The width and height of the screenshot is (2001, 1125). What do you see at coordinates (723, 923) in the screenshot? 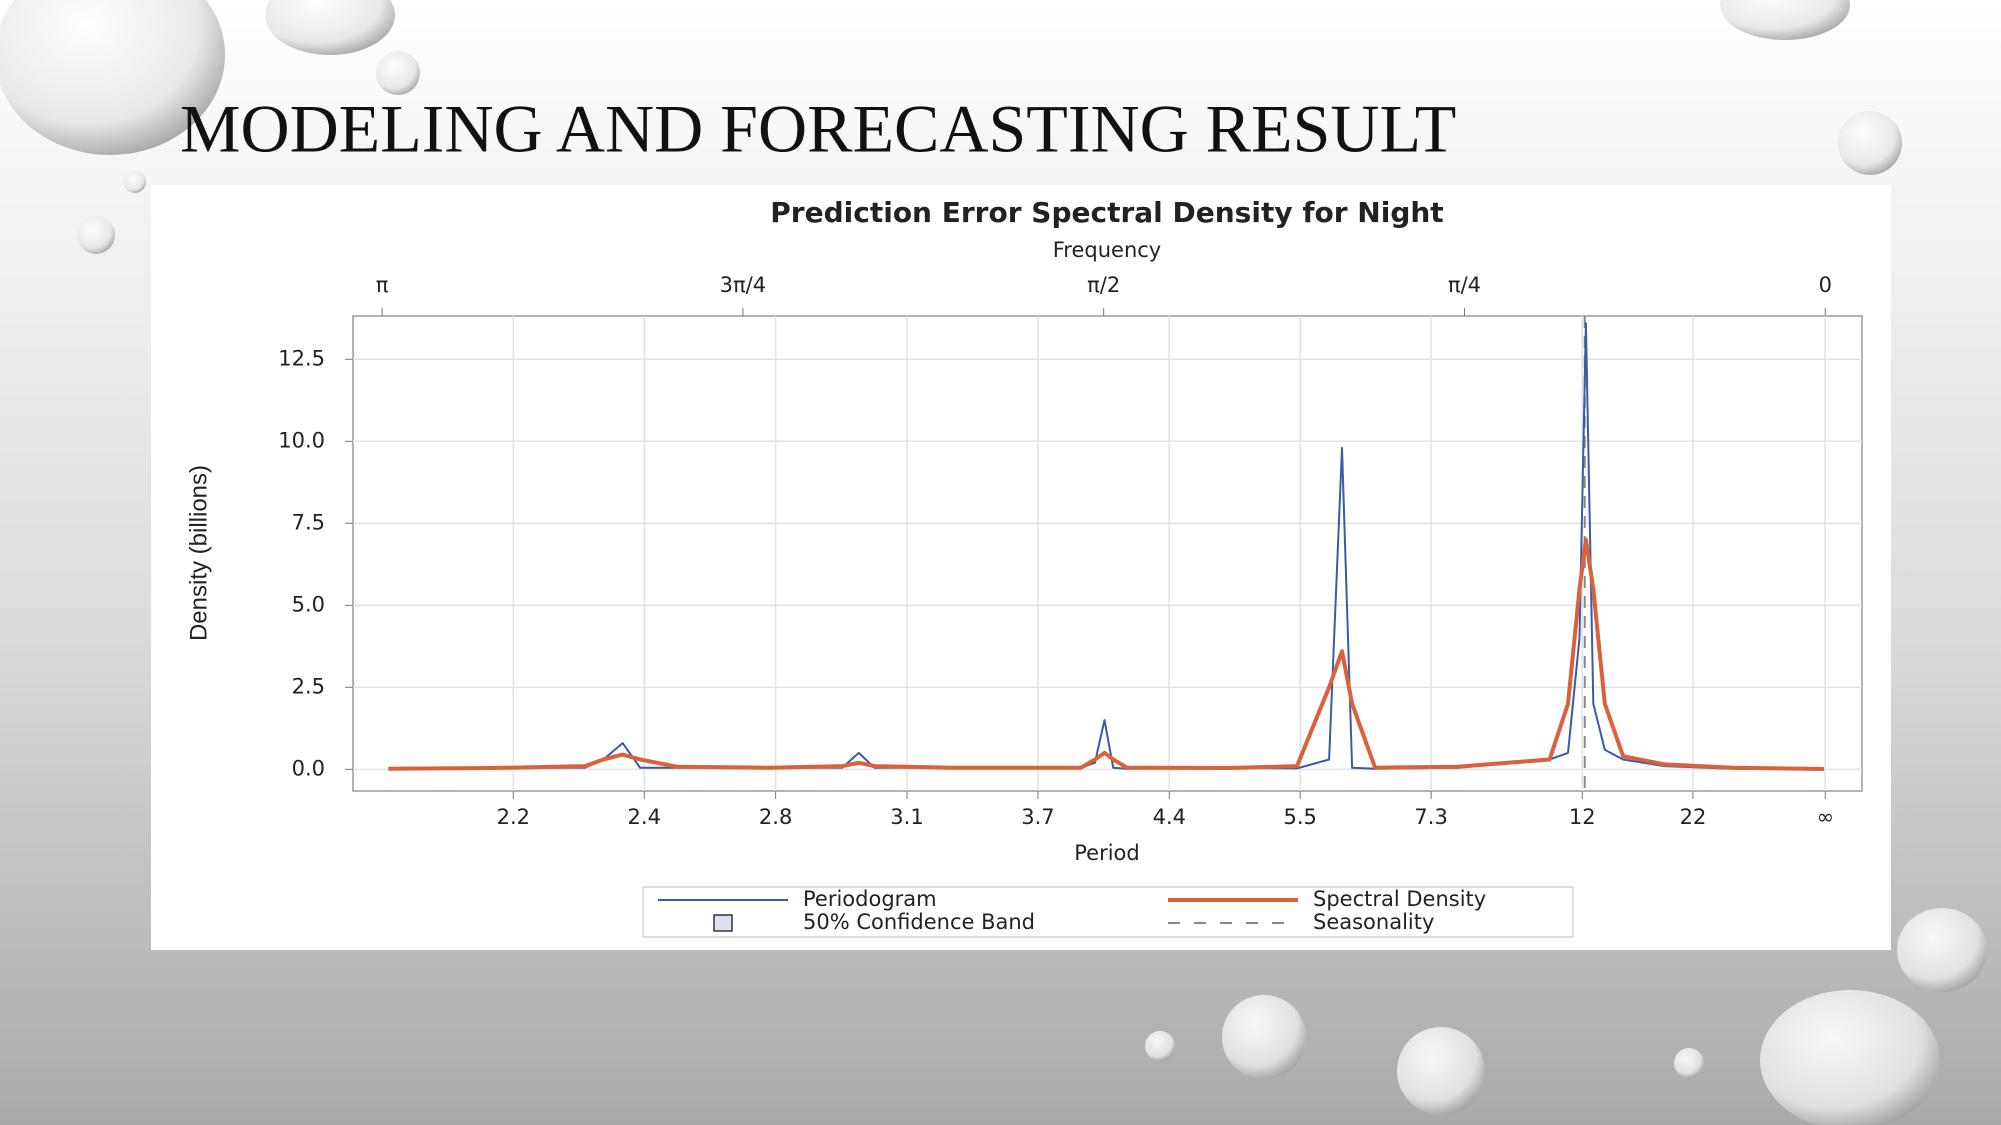
I see `legend-swatch` at bounding box center [723, 923].